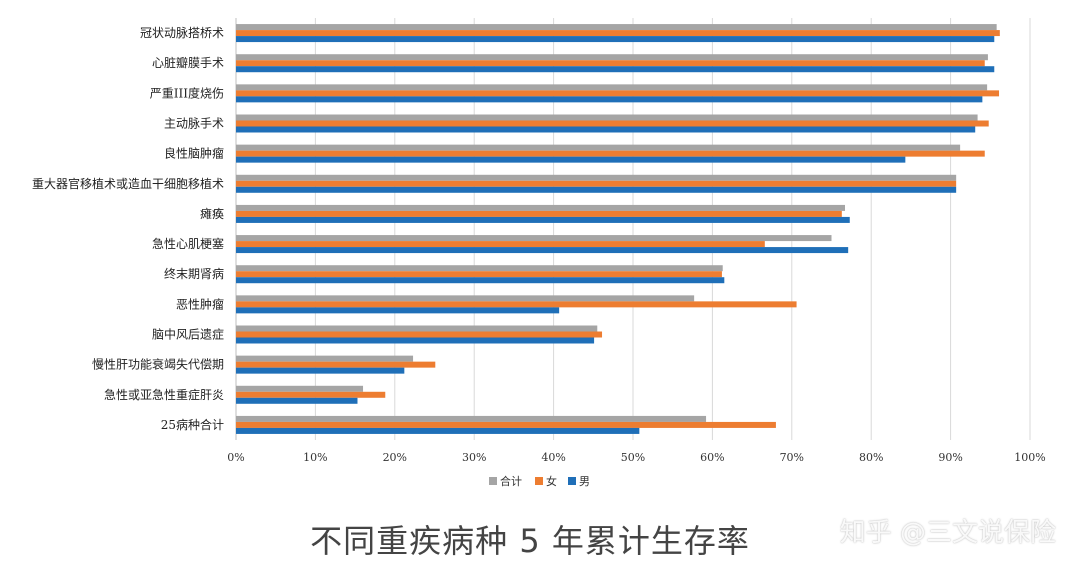  What do you see at coordinates (182, 32) in the screenshot?
I see `category-label: 冠状动脉搭桥术` at bounding box center [182, 32].